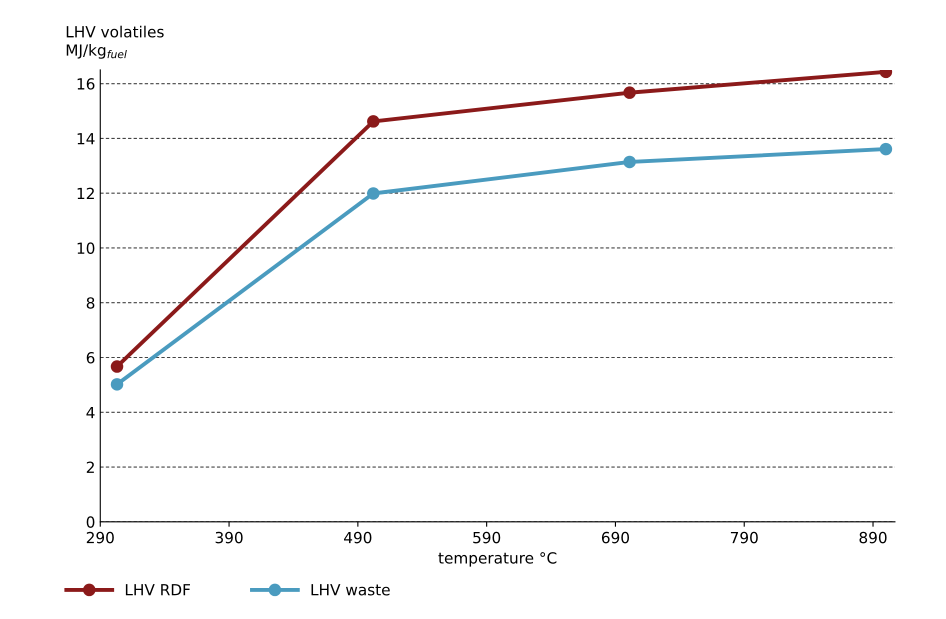 This screenshot has height=619, width=946. Describe the element at coordinates (90, 303) in the screenshot. I see `y-tick-label: 8` at that location.